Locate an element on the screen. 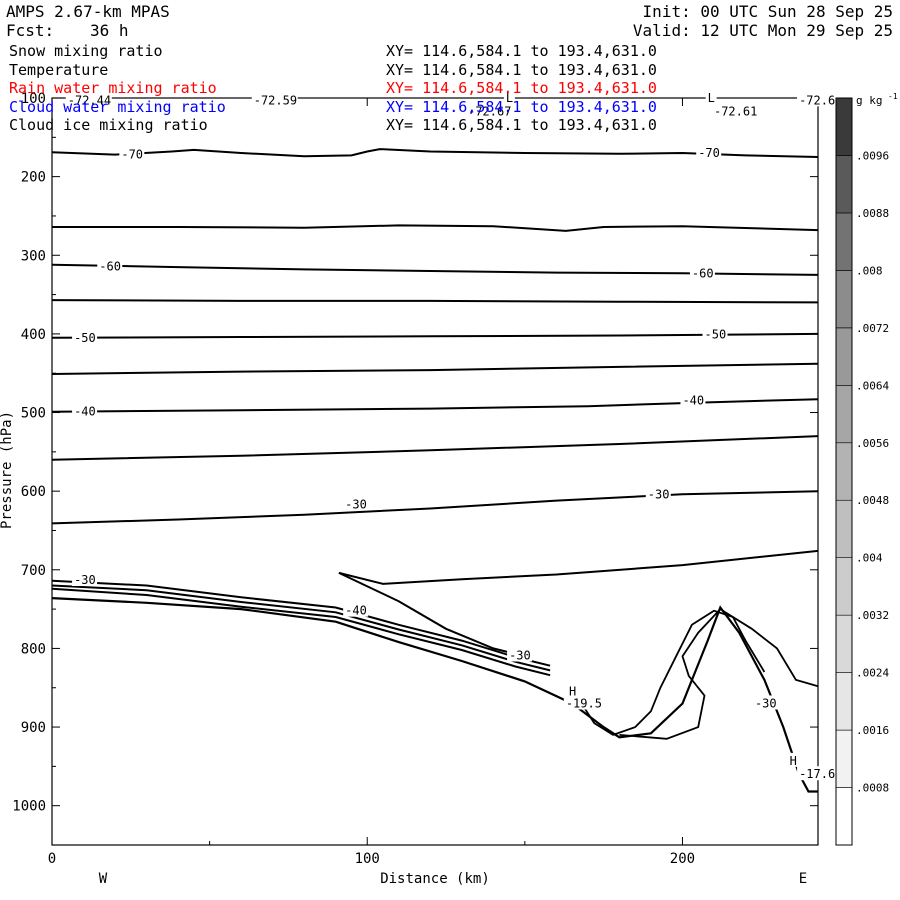 The width and height of the screenshot is (900, 900). header-fcst-value: 36 h is located at coordinates (109, 30).